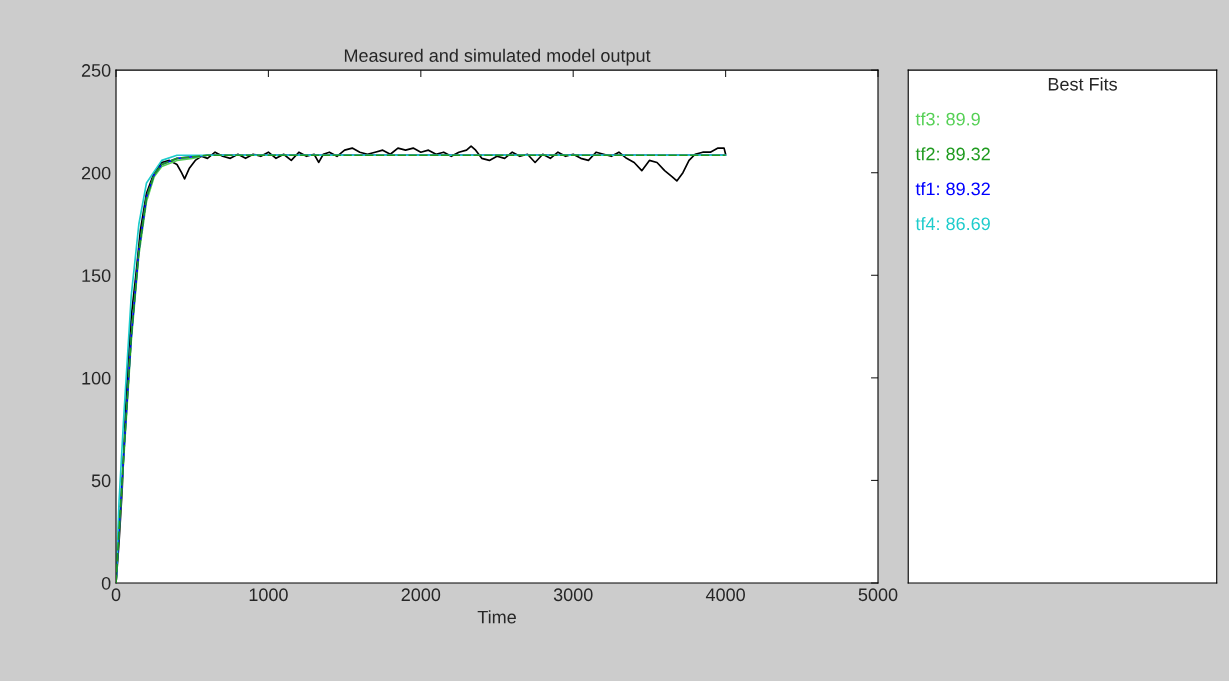  Describe the element at coordinates (421, 595) in the screenshot. I see `x-tick-label: 2000` at that location.